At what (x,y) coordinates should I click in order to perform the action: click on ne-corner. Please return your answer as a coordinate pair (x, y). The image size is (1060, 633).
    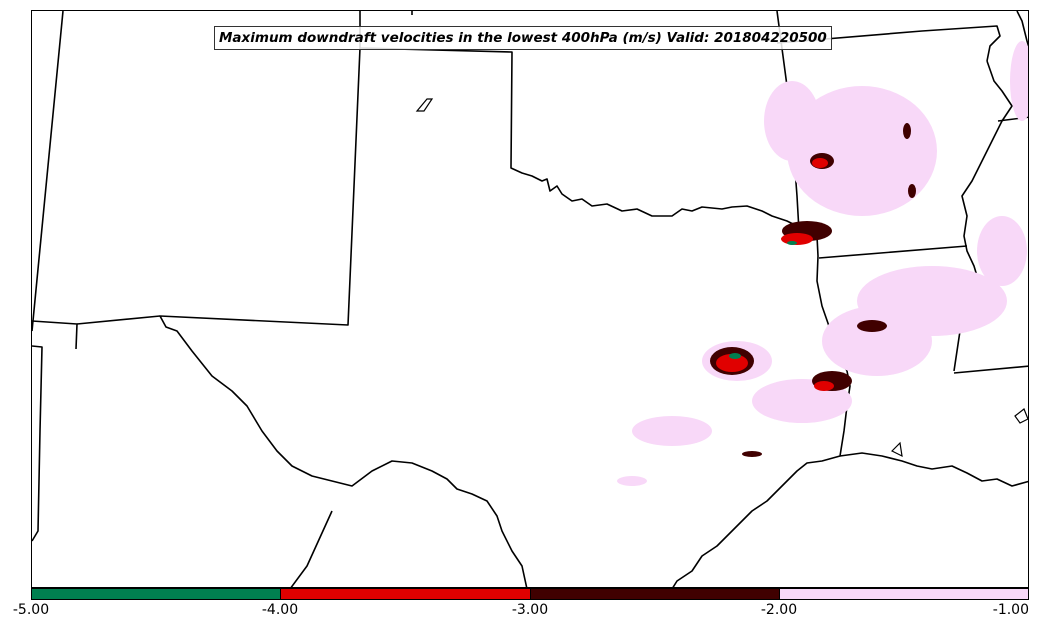
    Looking at the image, I should click on (1022, 29).